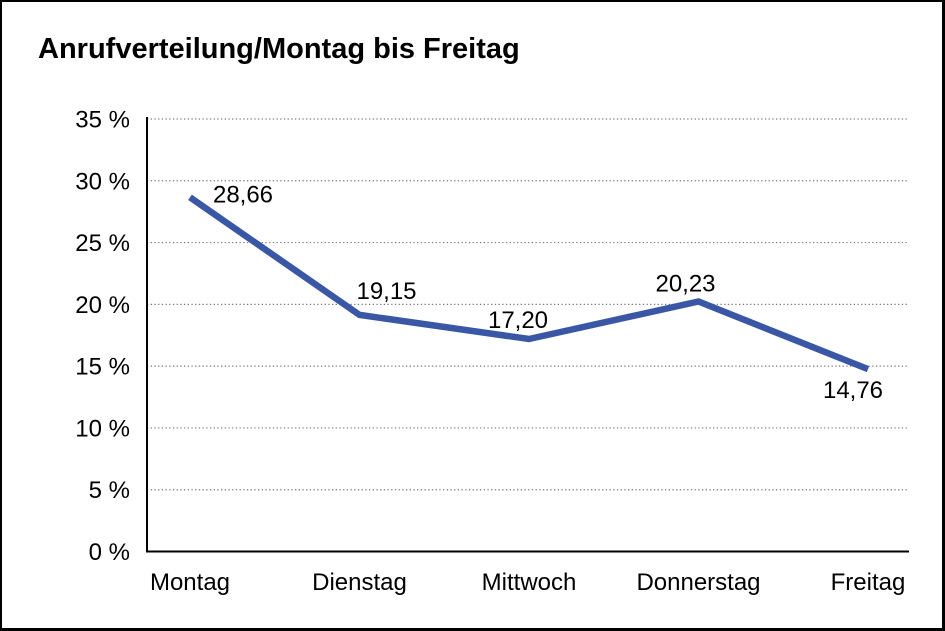 The image size is (945, 631). What do you see at coordinates (243, 194) in the screenshot?
I see `data-point-label: 28,66` at bounding box center [243, 194].